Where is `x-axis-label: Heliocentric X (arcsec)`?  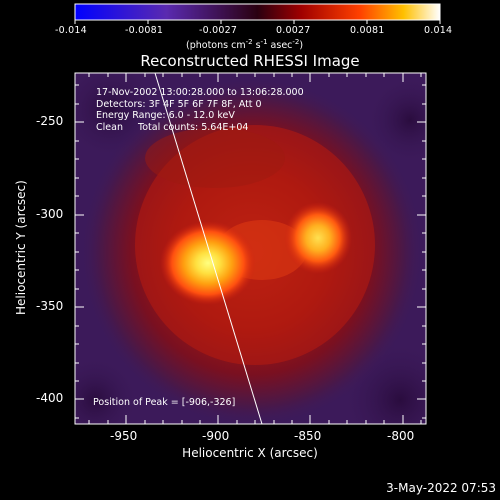 x-axis-label: Heliocentric X (arcsec) is located at coordinates (250, 453).